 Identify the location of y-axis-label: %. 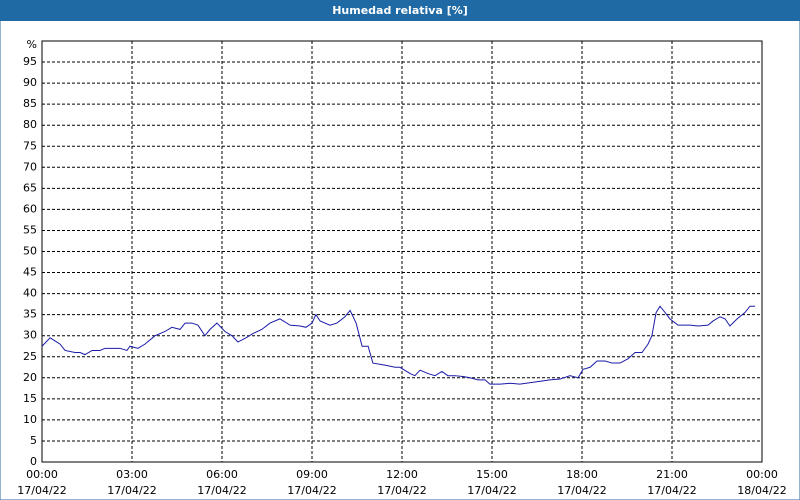
(32, 44).